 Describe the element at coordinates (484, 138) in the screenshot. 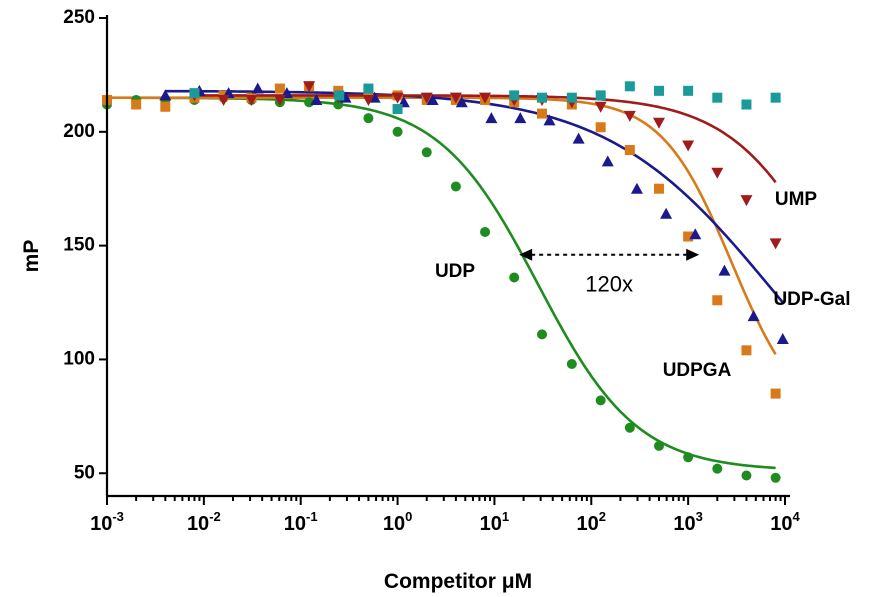

I see `fit-curve` at that location.